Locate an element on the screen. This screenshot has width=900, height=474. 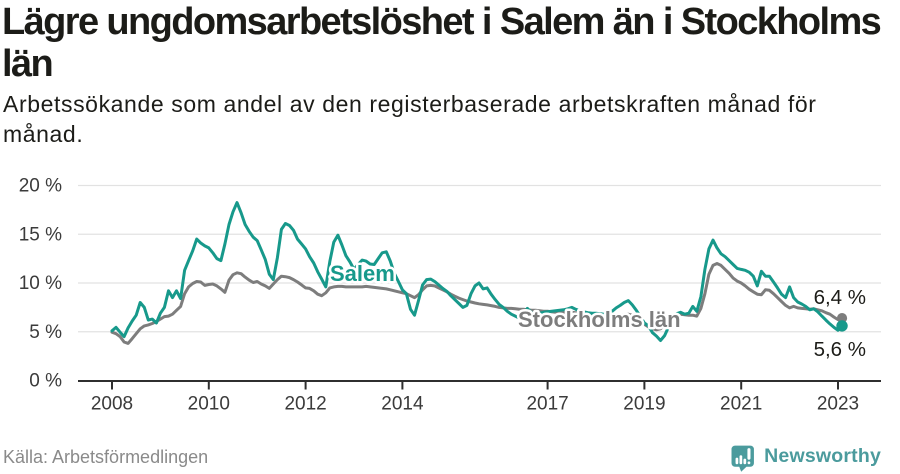
source-note: Källa: Arbetsförmedlingen is located at coordinates (106, 457).